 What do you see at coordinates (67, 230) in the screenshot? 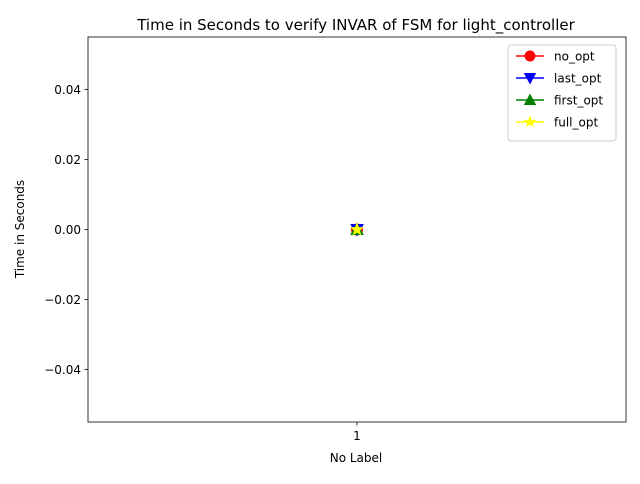
I see `y-tick-label: 0.00` at bounding box center [67, 230].